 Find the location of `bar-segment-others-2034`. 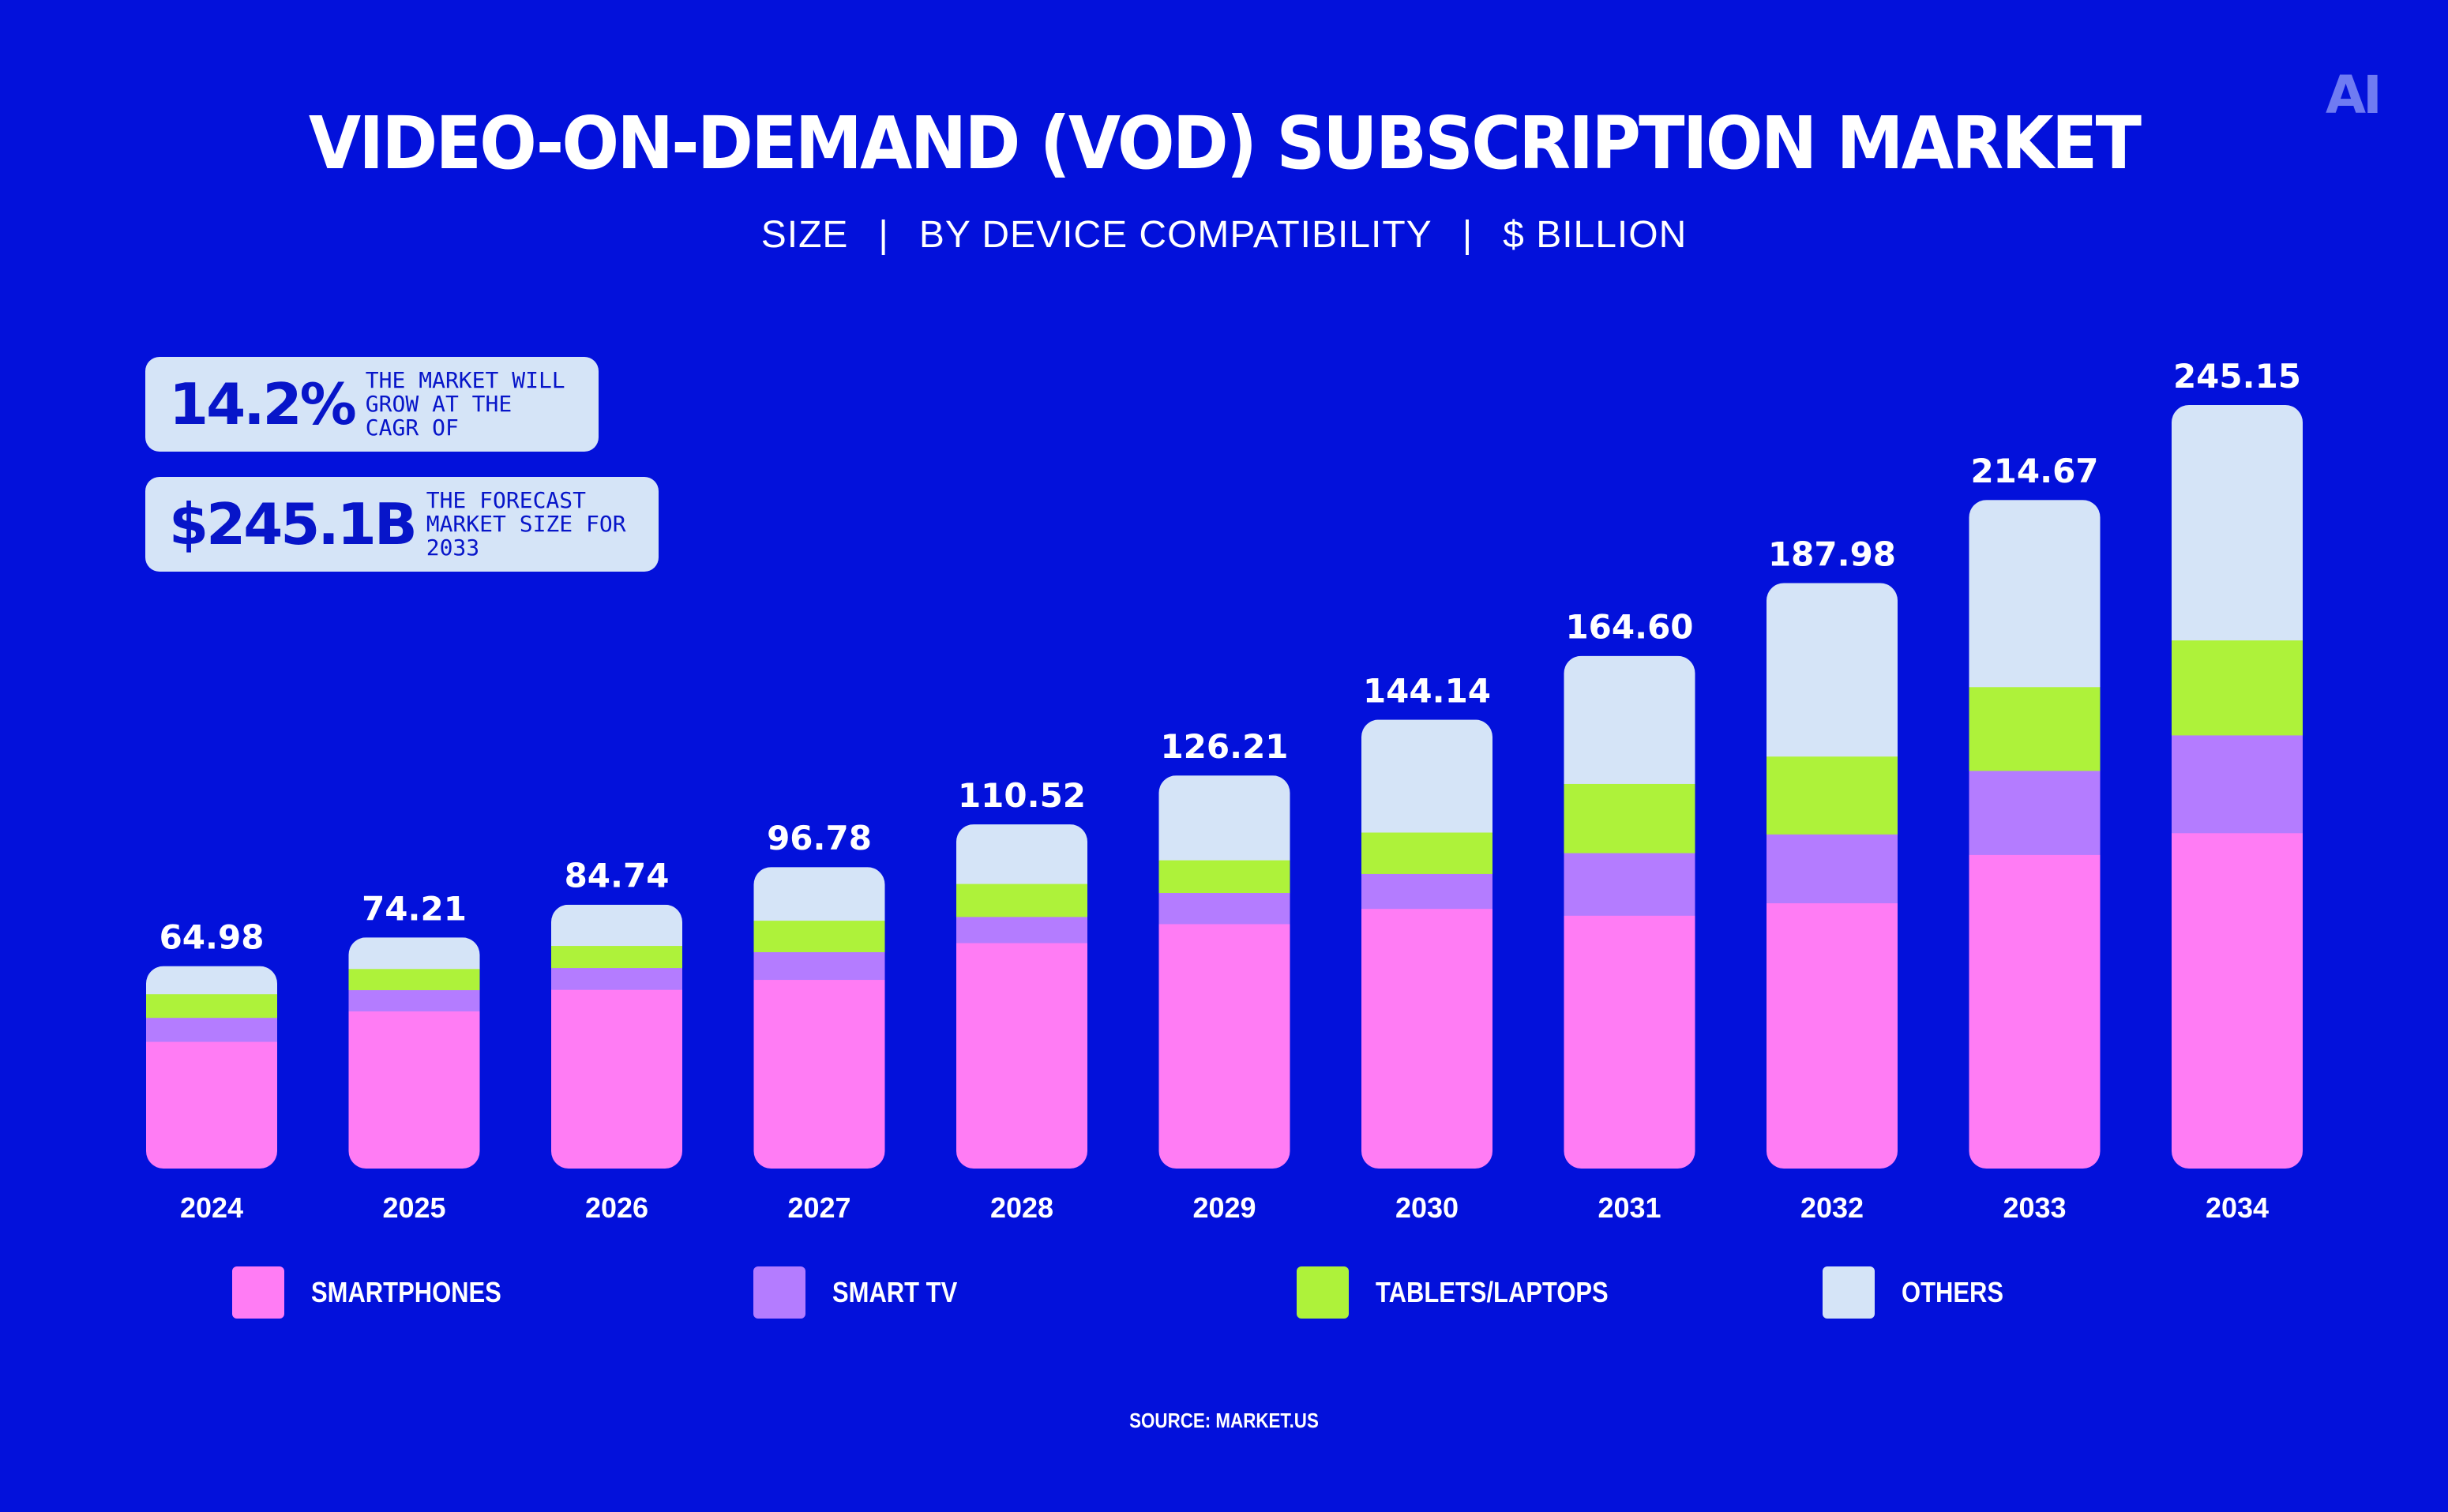

bar-segment-others-2034 is located at coordinates (2237, 523).